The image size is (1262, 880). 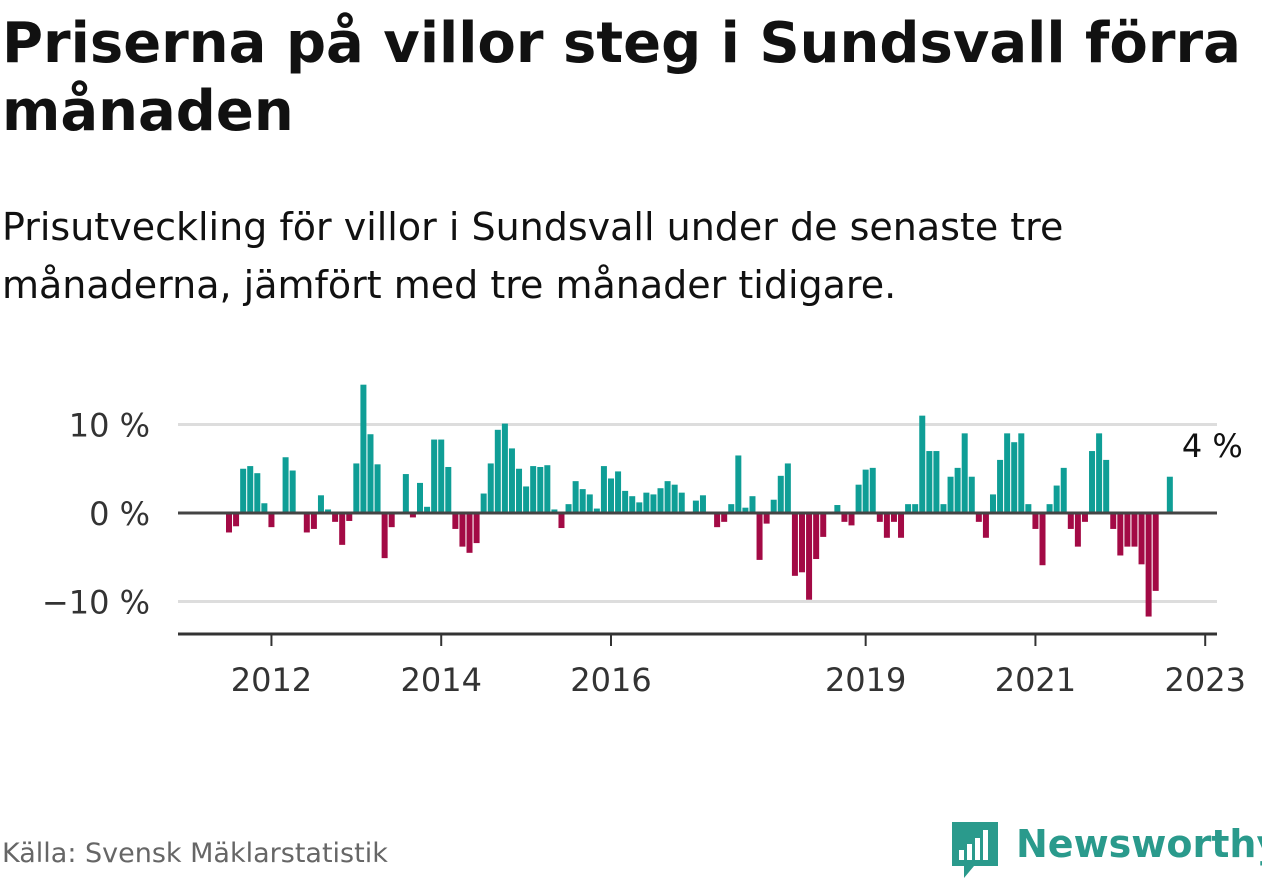 I want to click on y-tick-label: 0 %, so click(x=119, y=514).